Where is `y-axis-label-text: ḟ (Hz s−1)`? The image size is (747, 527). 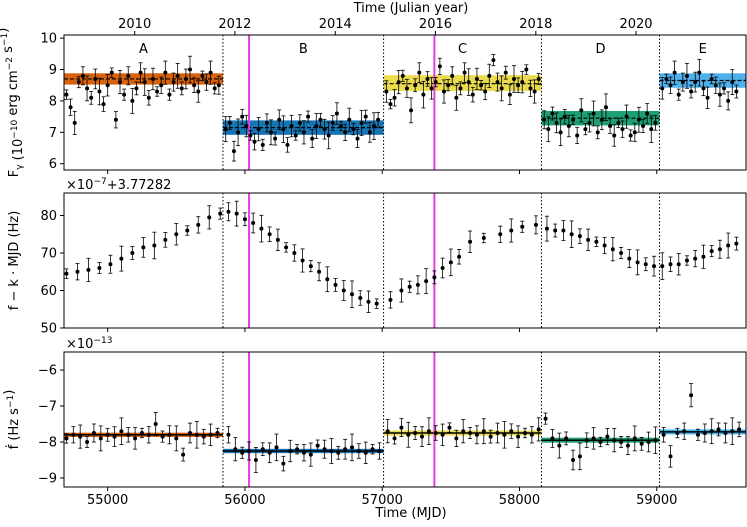 y-axis-label-text: ḟ (Hz s−1) is located at coordinates (12, 420).